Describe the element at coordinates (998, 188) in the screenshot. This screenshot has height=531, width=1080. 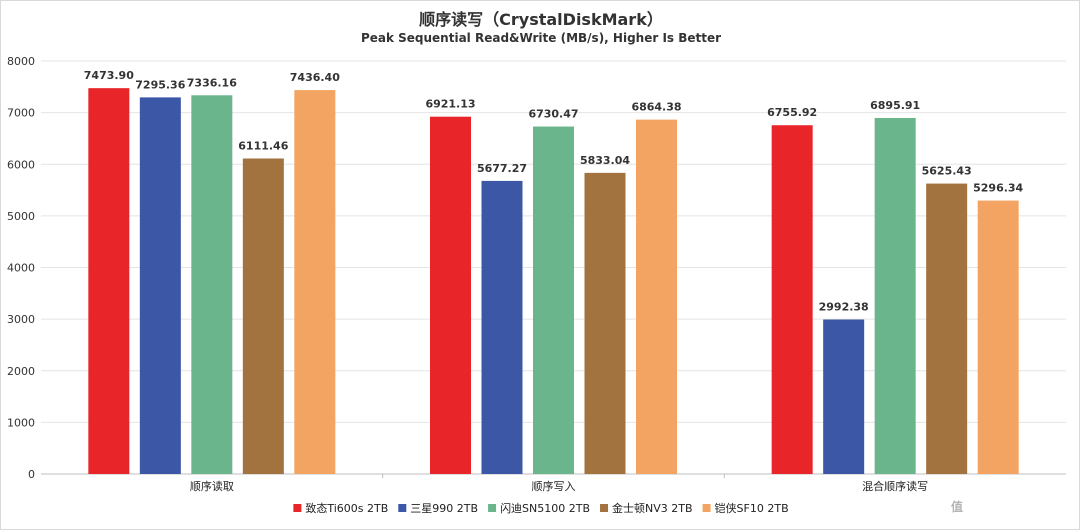
I see `data-label: 5296.34` at that location.